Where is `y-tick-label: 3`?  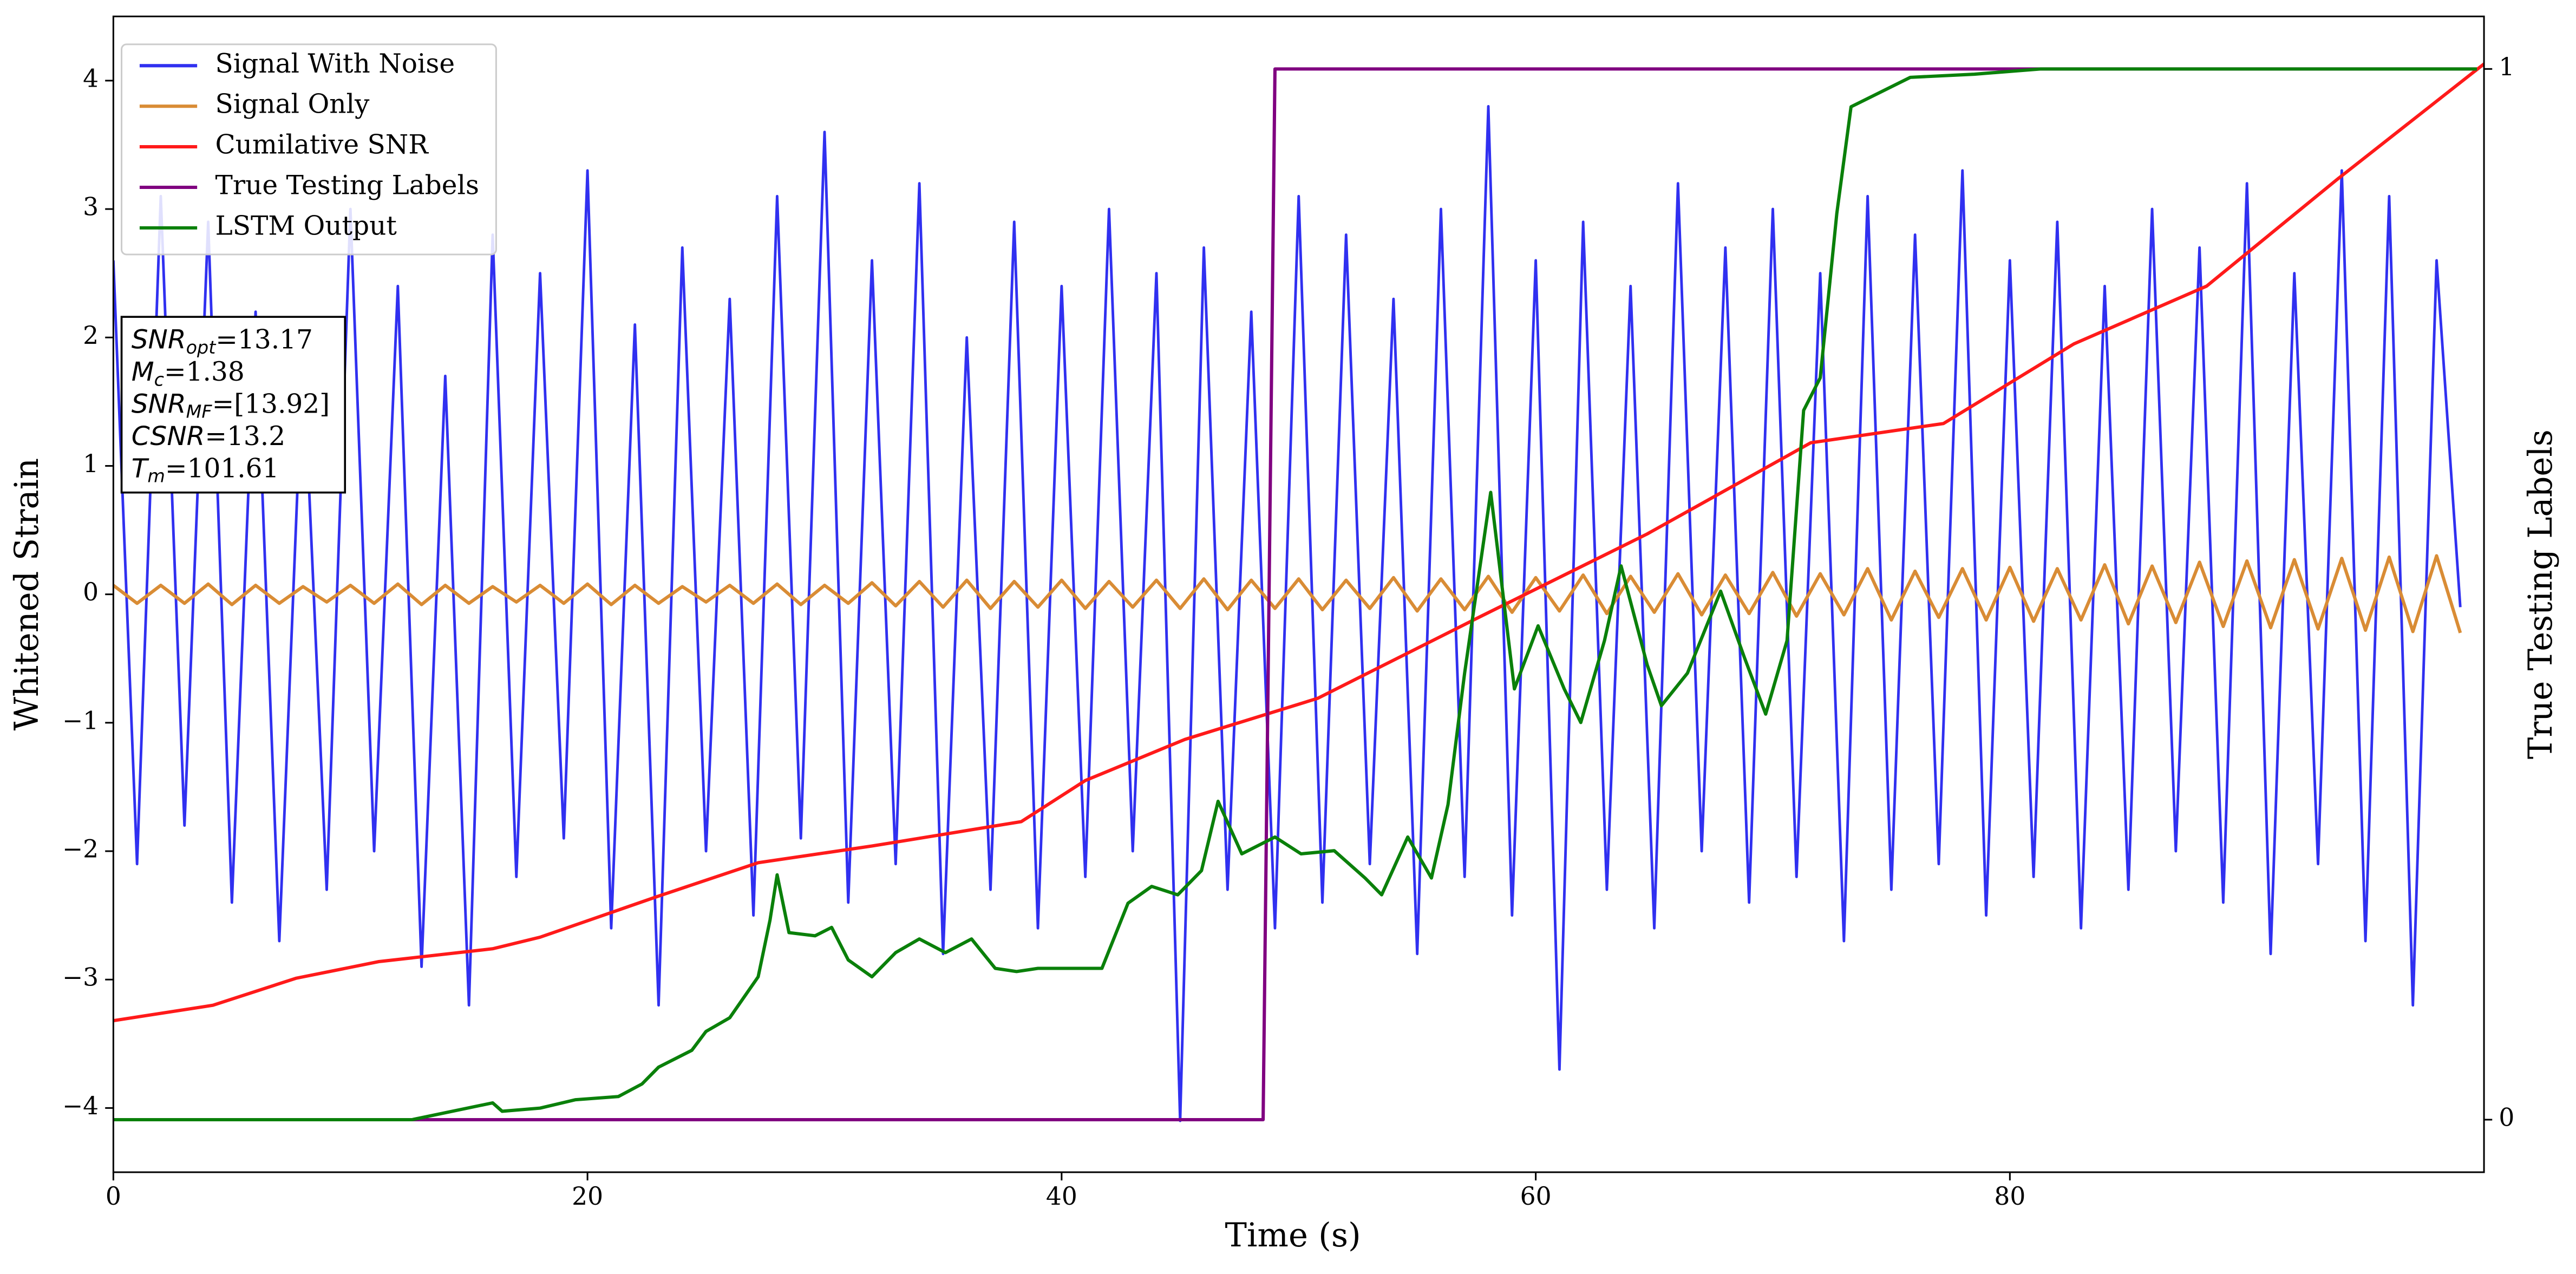
y-tick-label: 3 is located at coordinates (91, 207).